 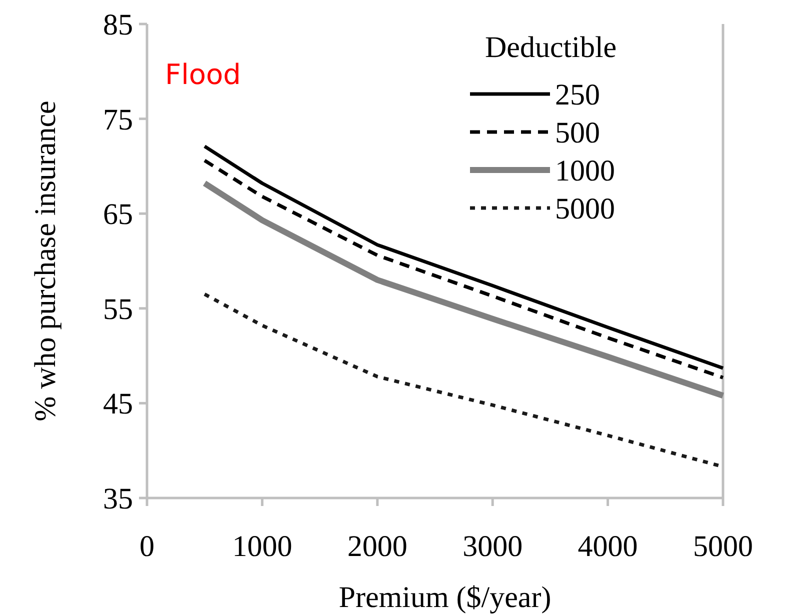 What do you see at coordinates (723, 546) in the screenshot?
I see `x-tick-label: 5000` at bounding box center [723, 546].